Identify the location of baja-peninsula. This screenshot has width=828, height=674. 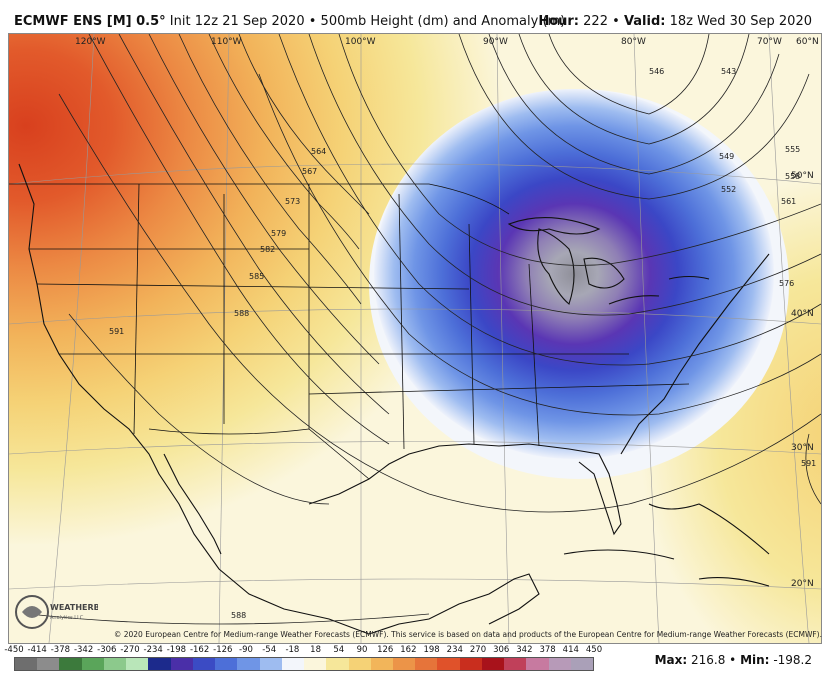
(192, 504).